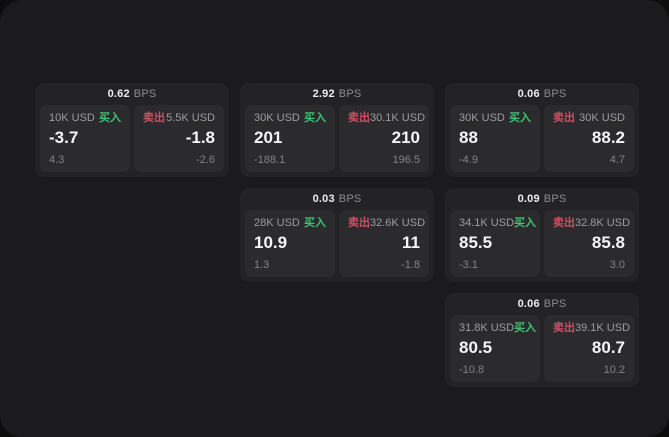 The image size is (669, 437). I want to click on card-header: 0.03 BPS, so click(337, 199).